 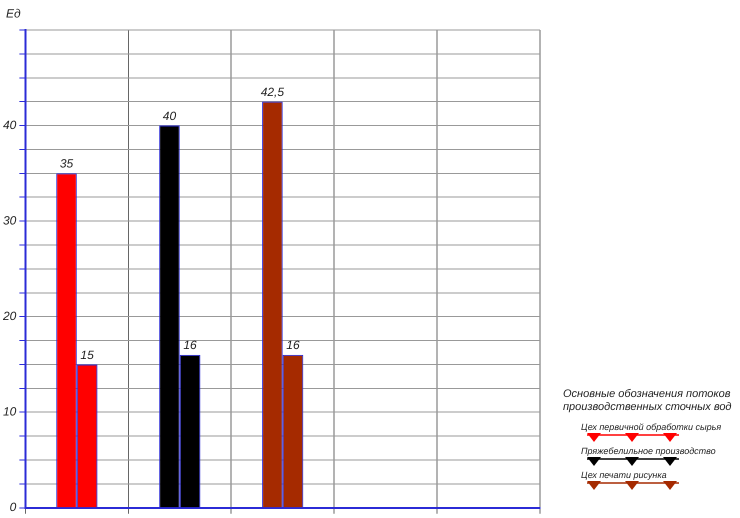 I want to click on text: Цех первичной обработки сырья, so click(x=651, y=427).